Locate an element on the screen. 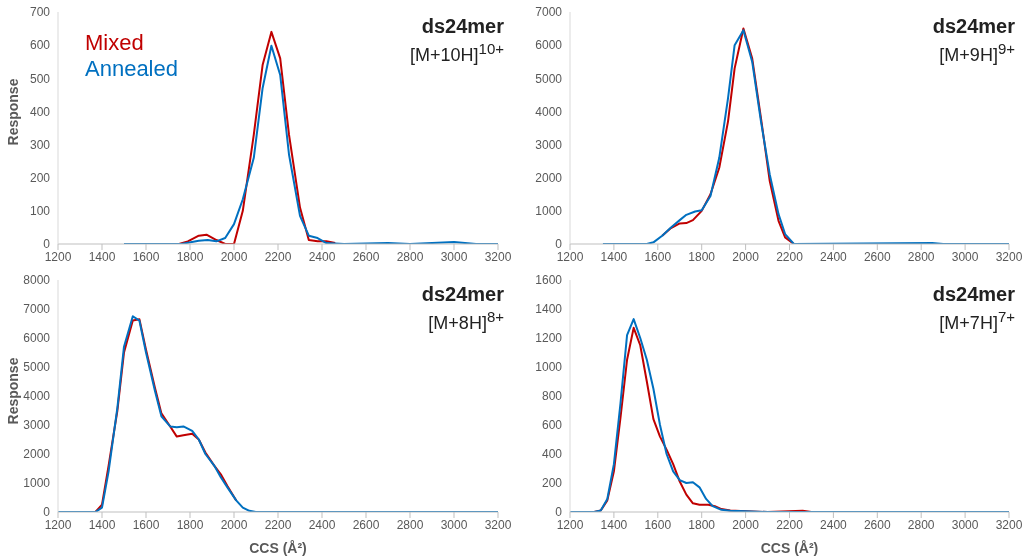  text: Annealed is located at coordinates (131, 69).